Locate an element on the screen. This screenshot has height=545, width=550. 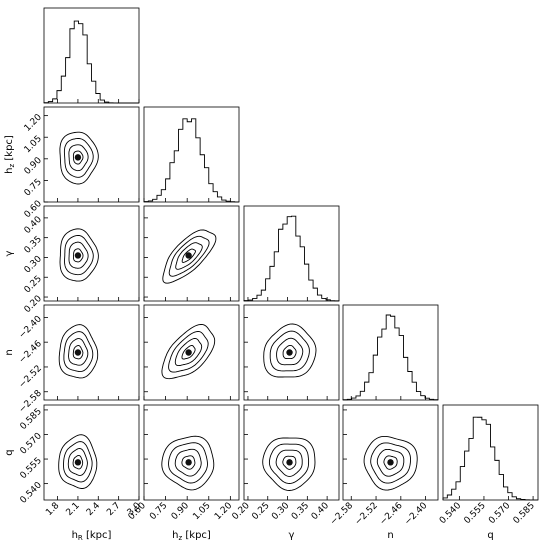
x-tick-label: 1.20 is located at coordinates (223, 511).